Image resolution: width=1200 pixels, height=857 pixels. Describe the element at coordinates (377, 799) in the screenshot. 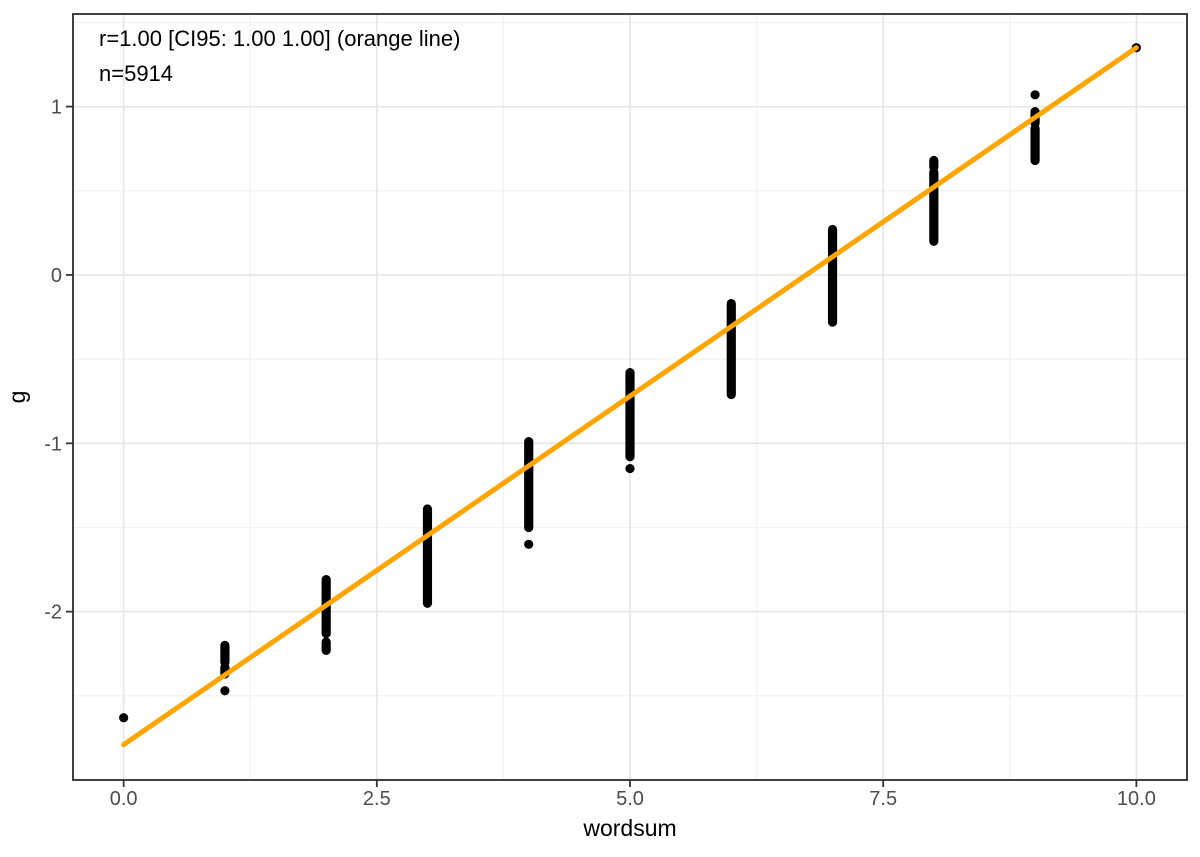

I see `x-tick-label: 2.5` at that location.